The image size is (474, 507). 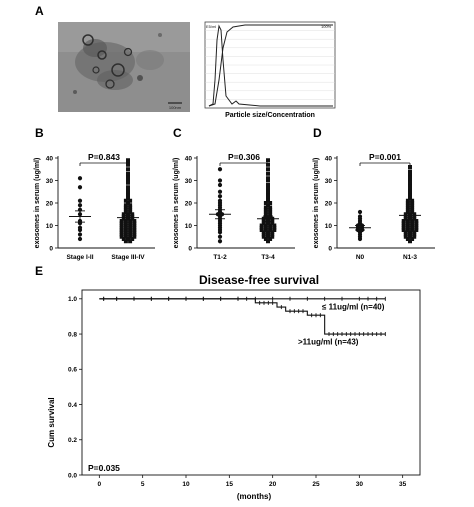 What do you see at coordinates (72, 440) in the screenshot?
I see `y-tick-label: 0.2` at bounding box center [72, 440].